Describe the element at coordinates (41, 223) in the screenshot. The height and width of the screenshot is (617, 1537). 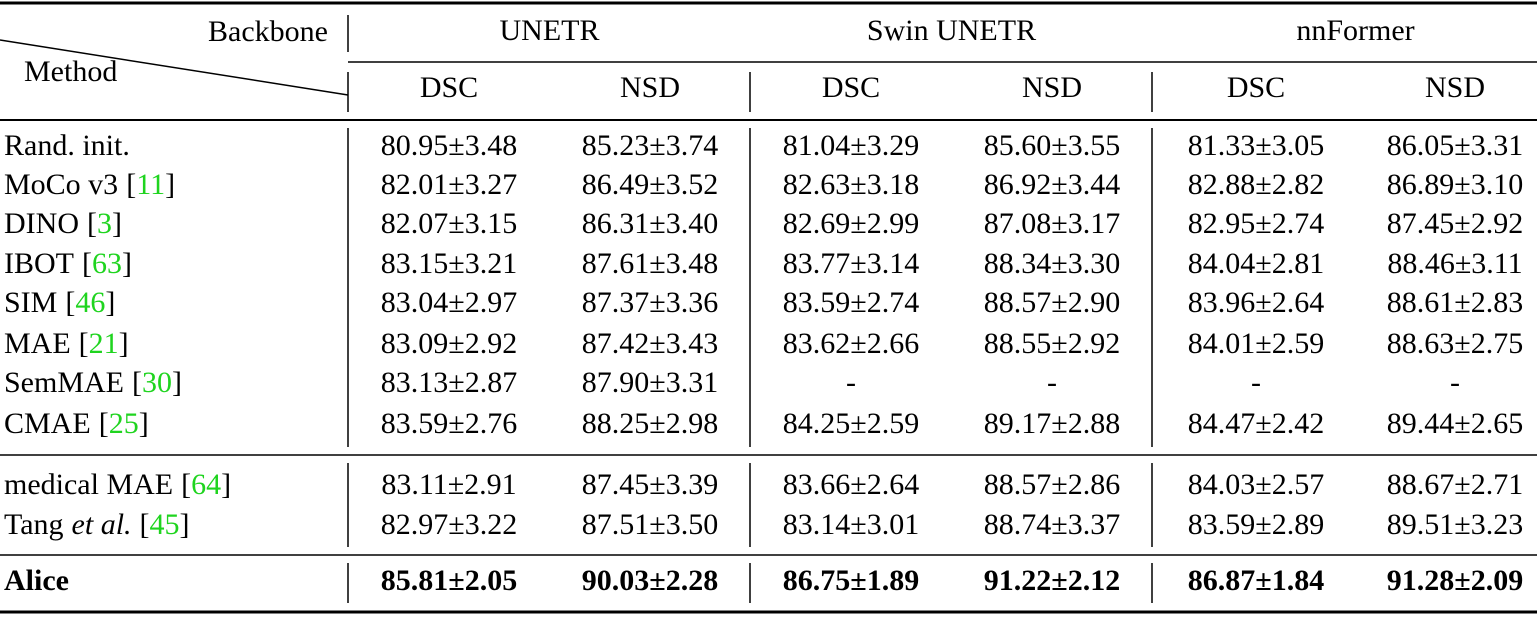
I see `method-name: DINO` at that location.